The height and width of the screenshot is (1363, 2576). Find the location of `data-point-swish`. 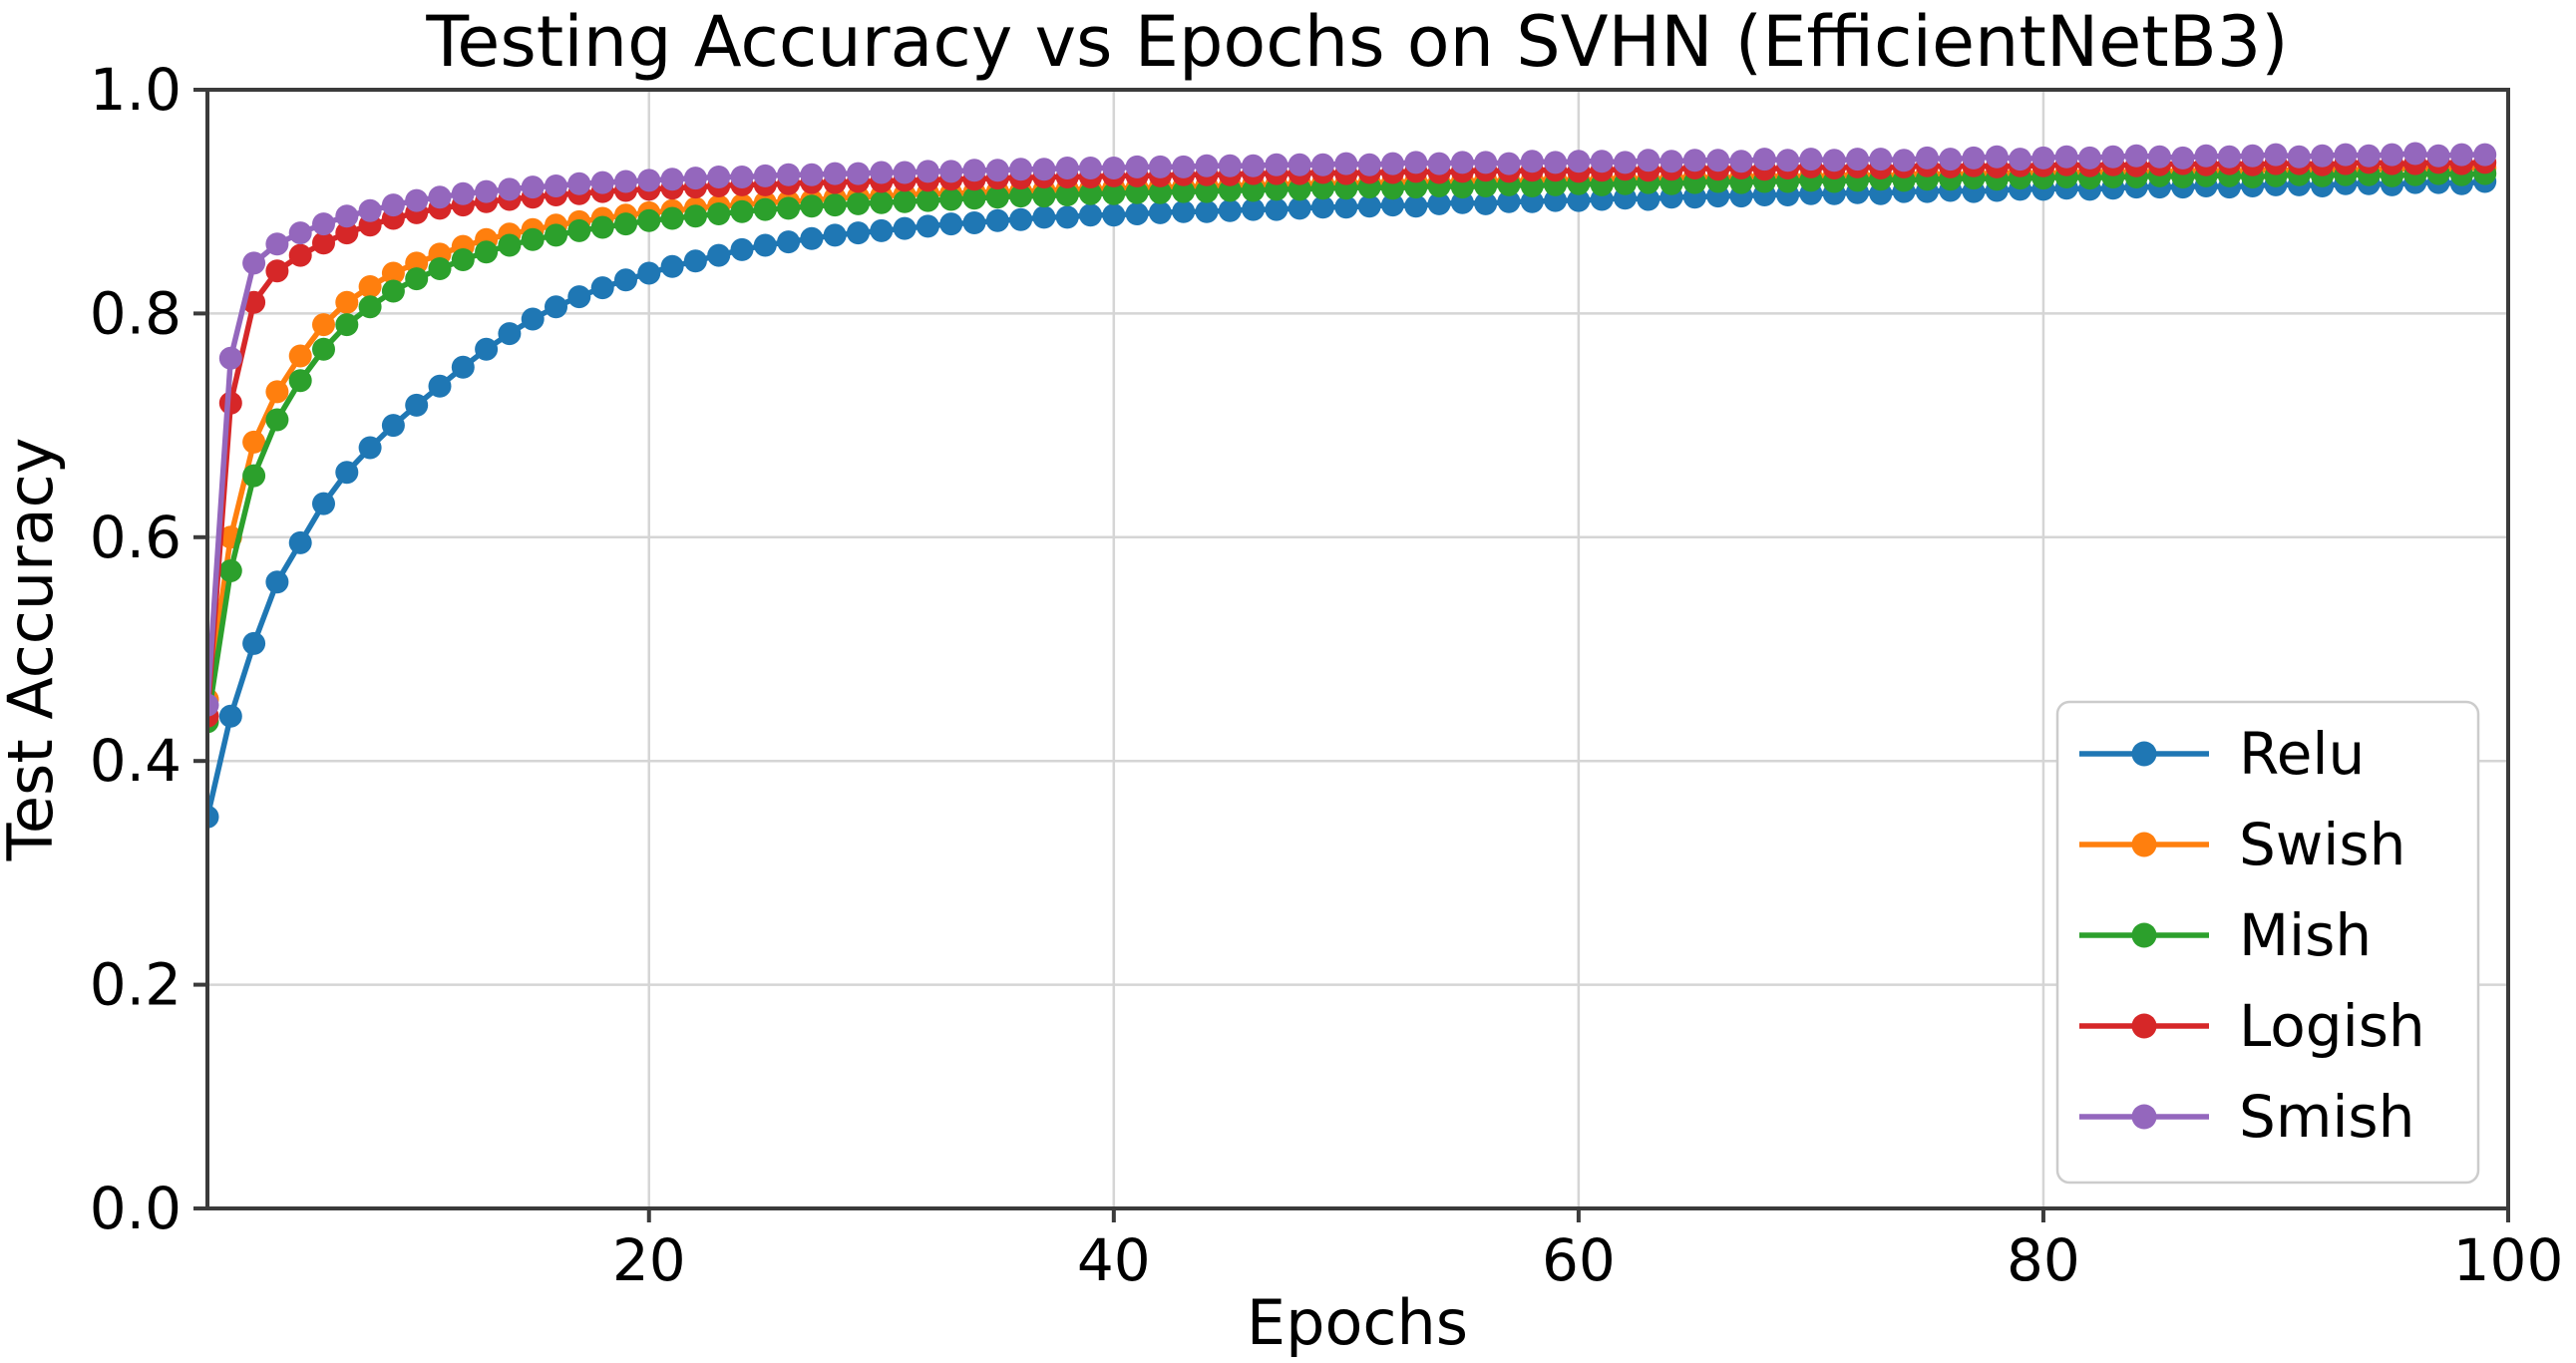

data-point-swish is located at coordinates (393, 273).